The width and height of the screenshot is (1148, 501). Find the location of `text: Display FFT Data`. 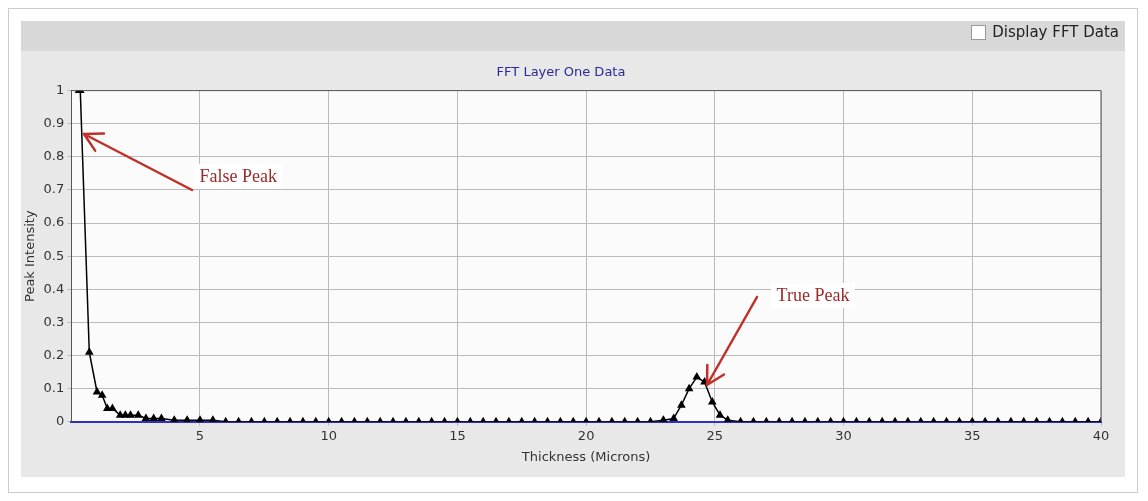

text: Display FFT Data is located at coordinates (1055, 32).